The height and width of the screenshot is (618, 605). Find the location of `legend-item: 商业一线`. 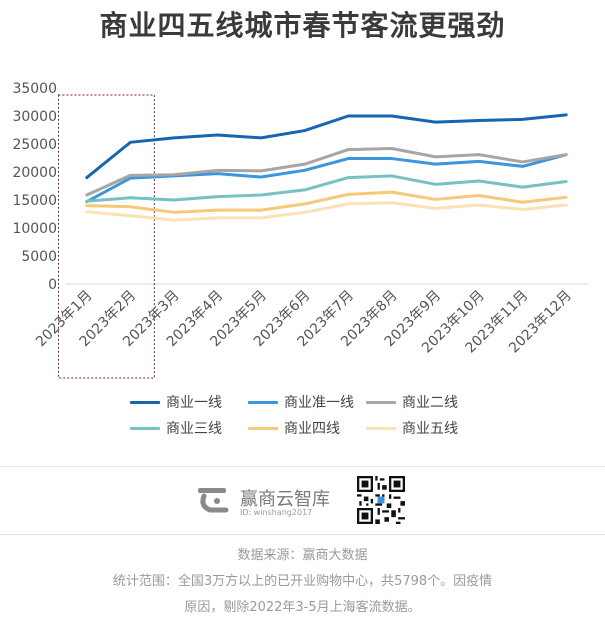

legend-item: 商业一线 is located at coordinates (176, 402).